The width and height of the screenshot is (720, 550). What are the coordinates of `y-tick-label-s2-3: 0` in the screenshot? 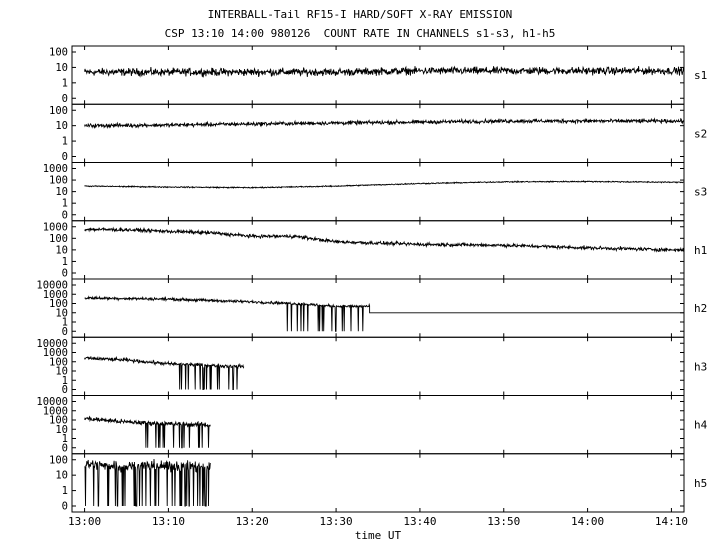 It's located at (65, 157).